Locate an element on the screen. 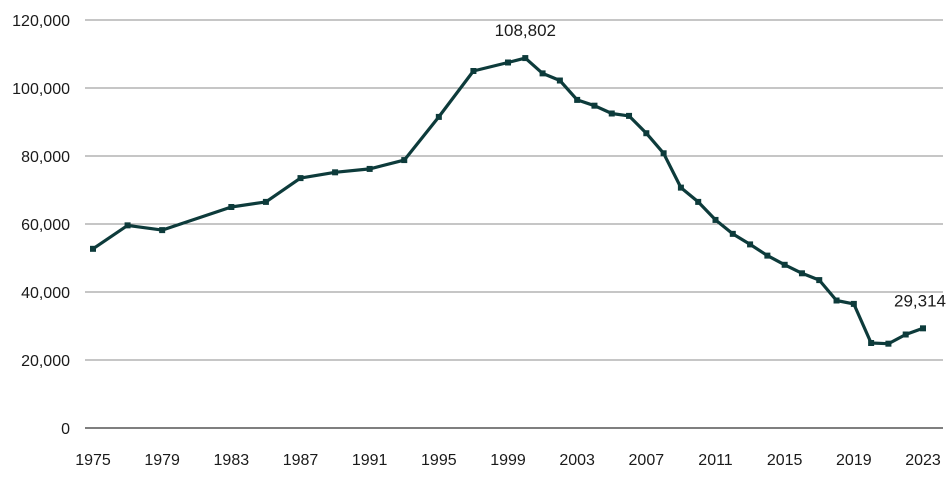 The width and height of the screenshot is (950, 478). y-tick-label: 20,000 is located at coordinates (45, 361).